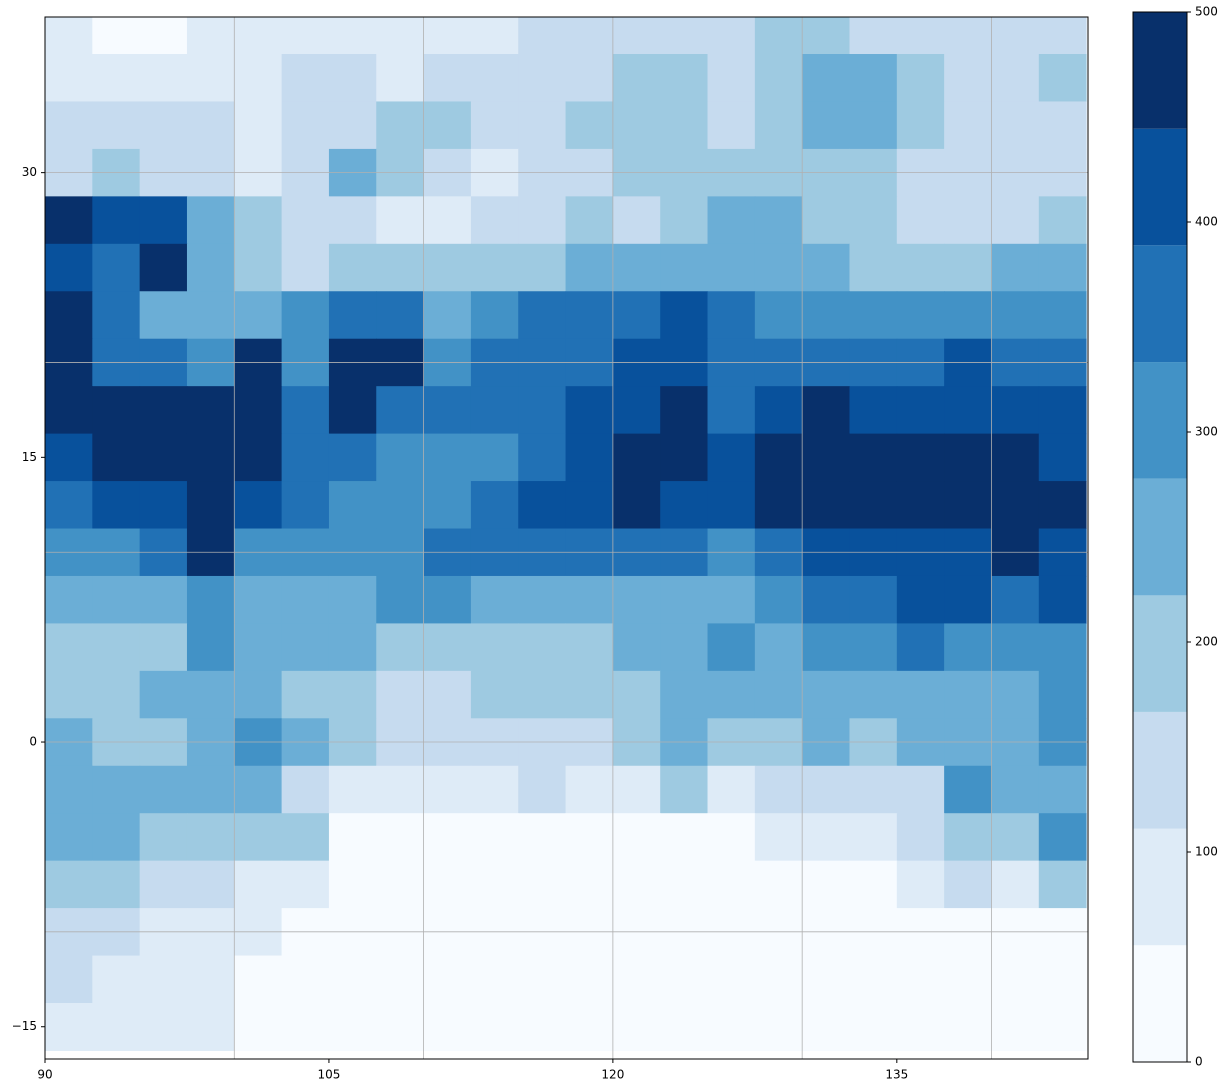 The height and width of the screenshot is (1090, 1228). Describe the element at coordinates (24, 1026) in the screenshot. I see `y-tick-label: −15` at that location.